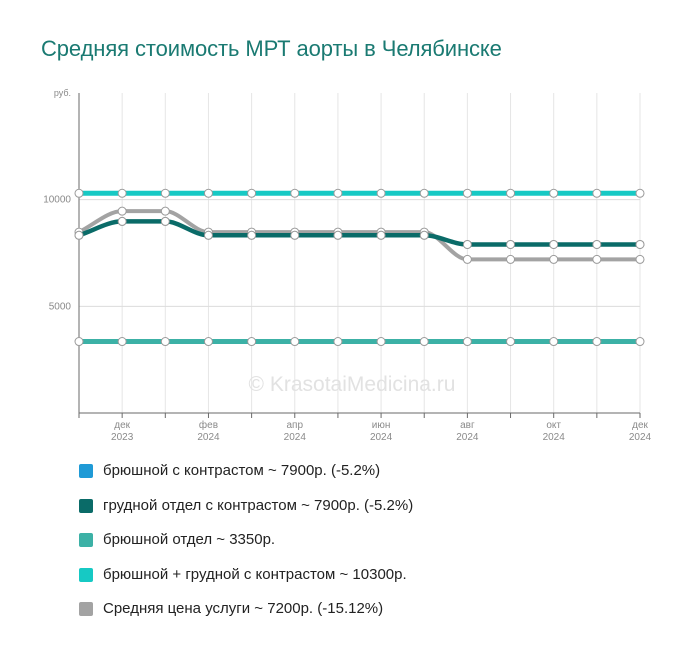 The width and height of the screenshot is (700, 659). Describe the element at coordinates (242, 470) in the screenshot. I see `legend-label: брюшной с контрастом ~ 7900р. (-5.2%)` at that location.